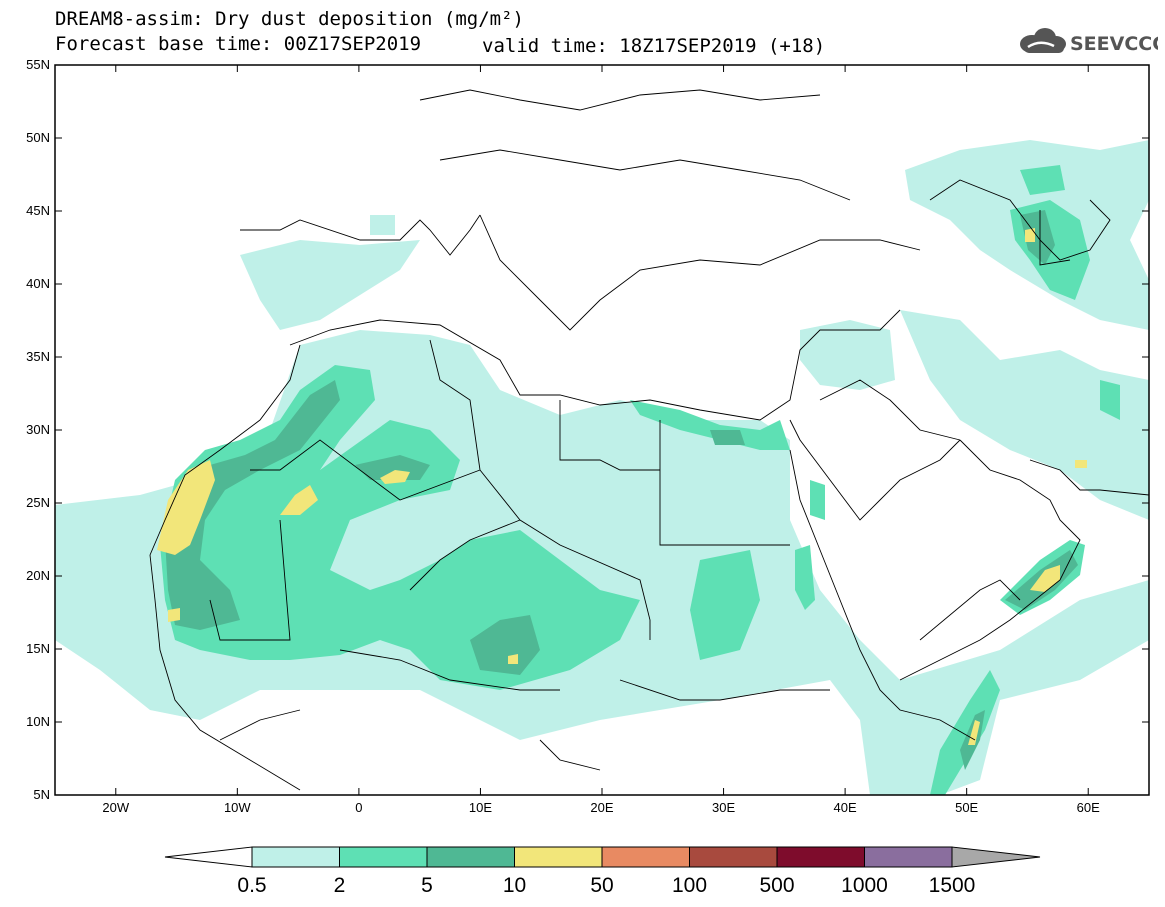  I want to click on colorbar-label: 2, so click(340, 885).